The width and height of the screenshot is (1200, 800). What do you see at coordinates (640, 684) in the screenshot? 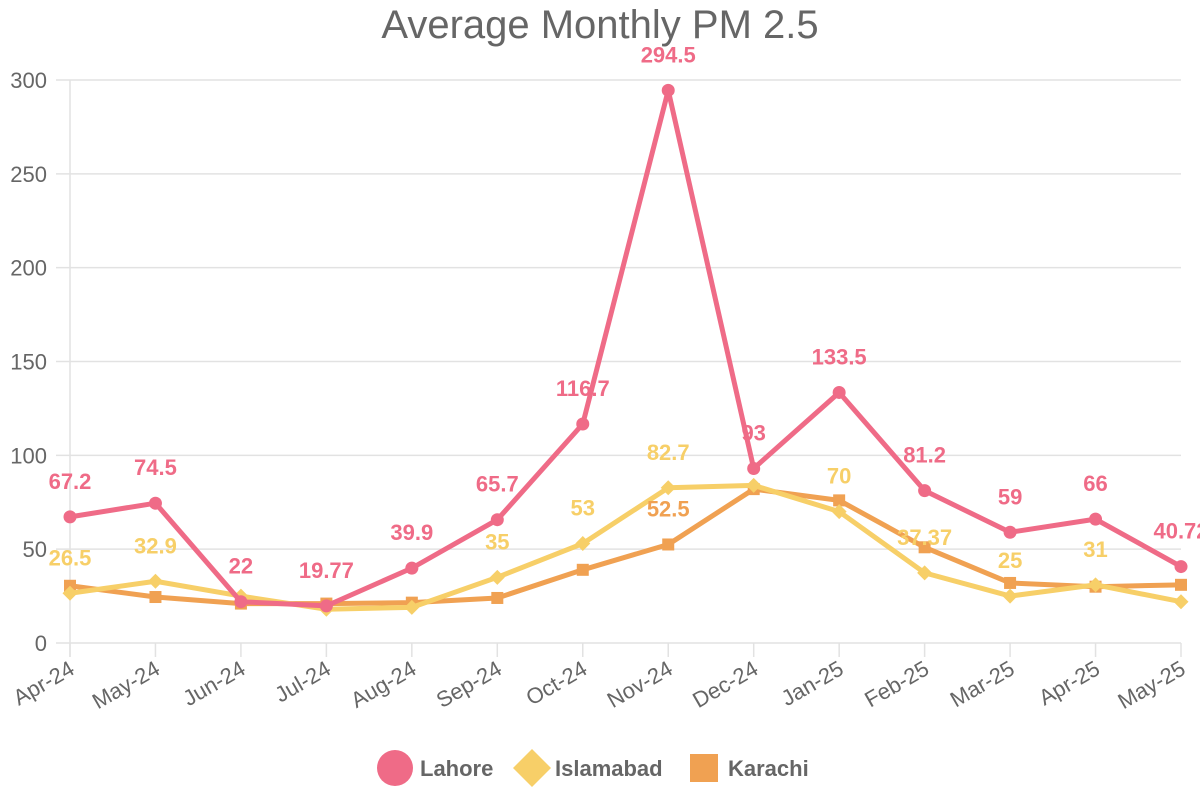
I see `x-tick-label: Nov-24` at bounding box center [640, 684].